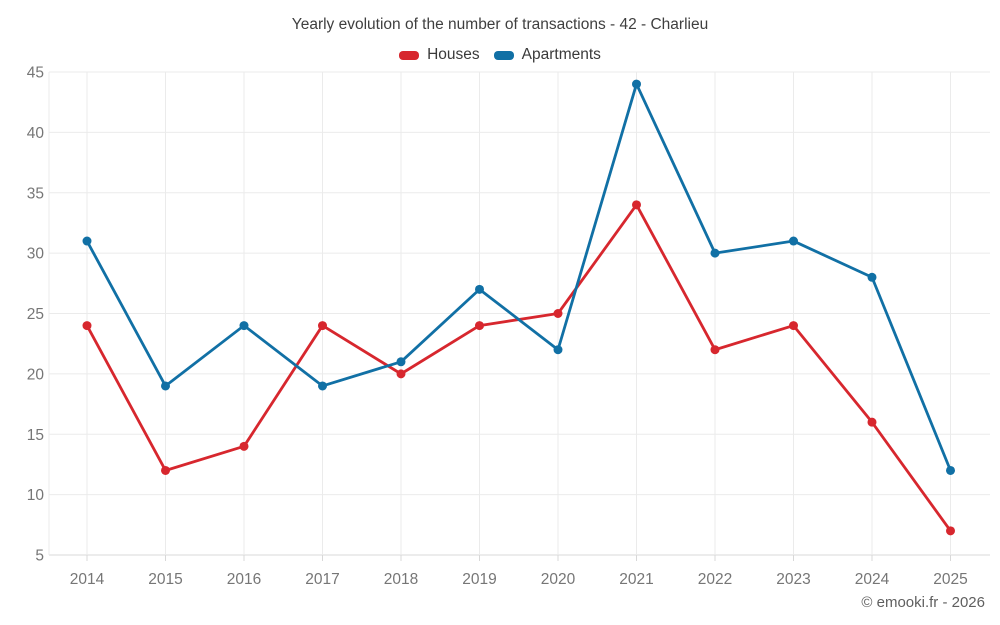 The width and height of the screenshot is (1000, 625). I want to click on y-tick-label: 35, so click(35, 193).